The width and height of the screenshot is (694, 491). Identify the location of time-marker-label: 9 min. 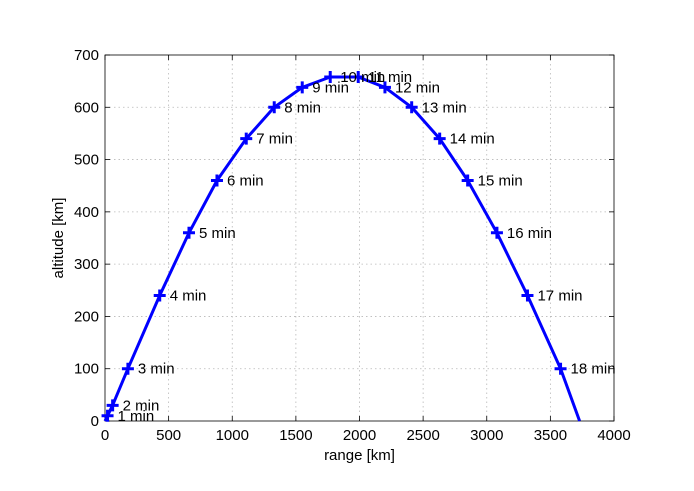
(330, 87).